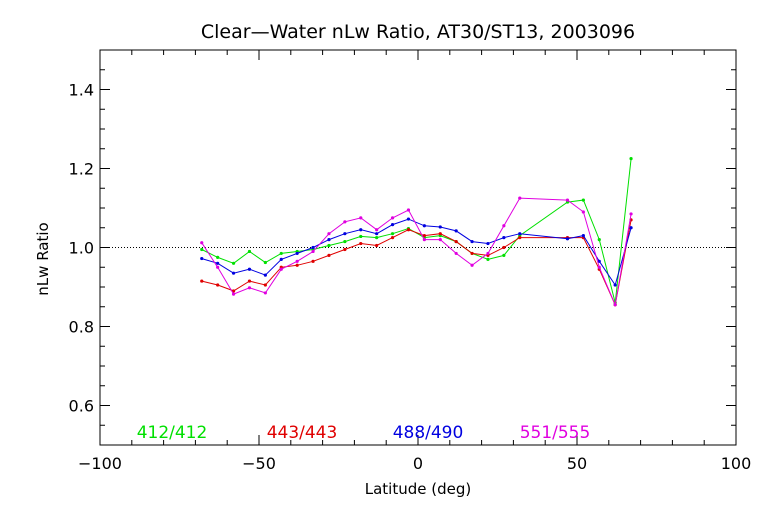 The height and width of the screenshot is (512, 768). Describe the element at coordinates (555, 433) in the screenshot. I see `legend-entry: 551/555` at that location.